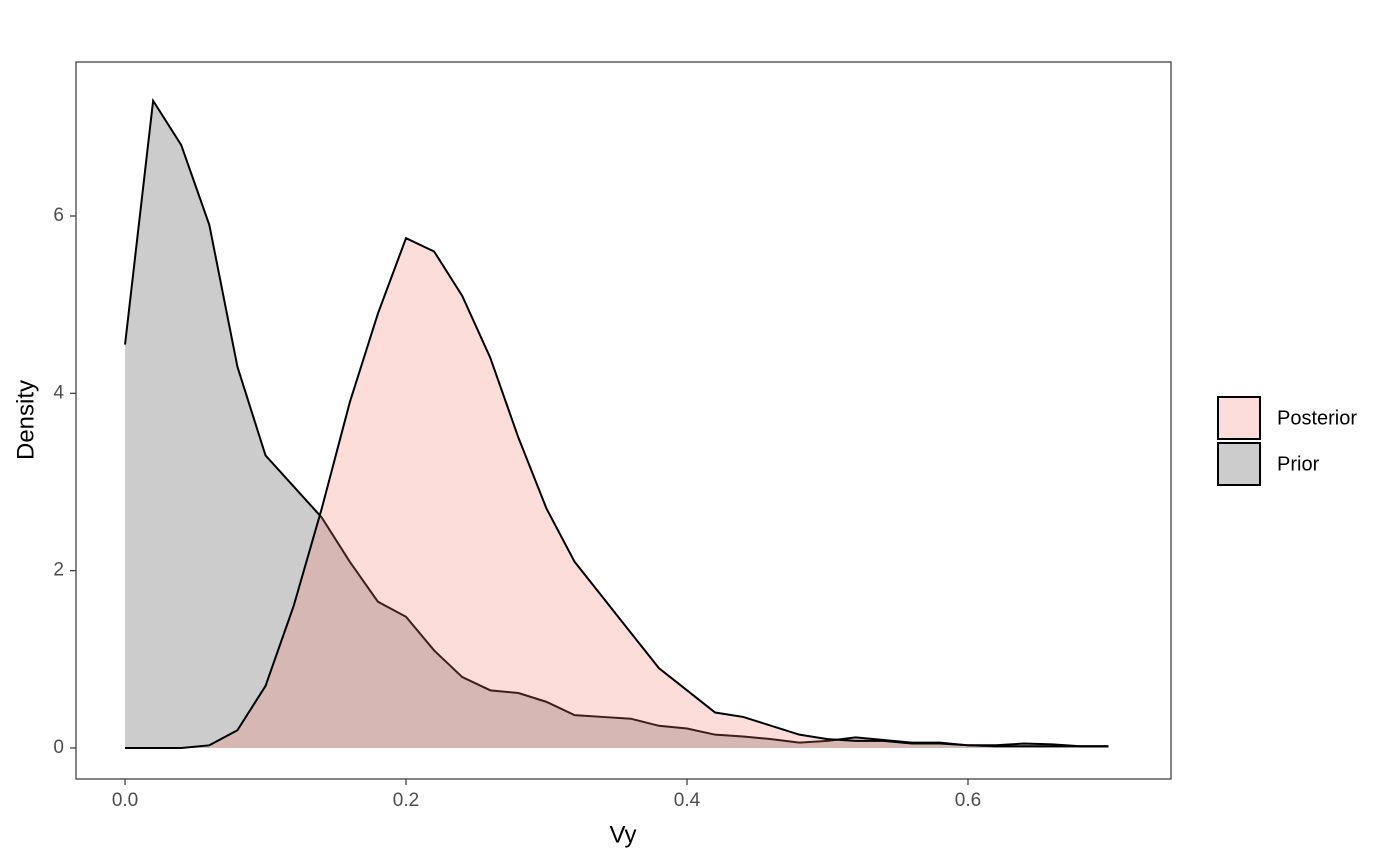  Describe the element at coordinates (687, 800) in the screenshot. I see `x-tick-label: 0.4` at that location.